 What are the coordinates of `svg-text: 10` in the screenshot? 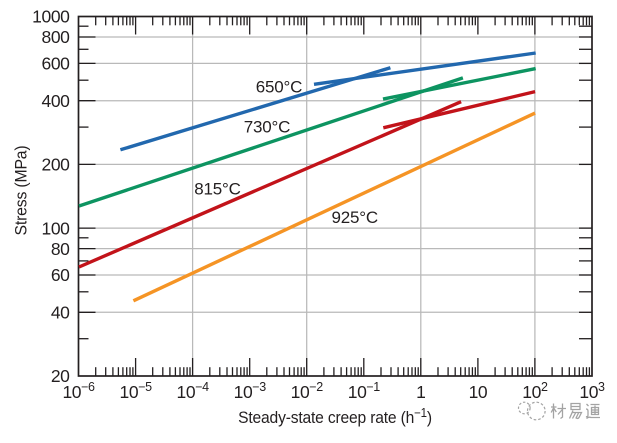 It's located at (478, 392).